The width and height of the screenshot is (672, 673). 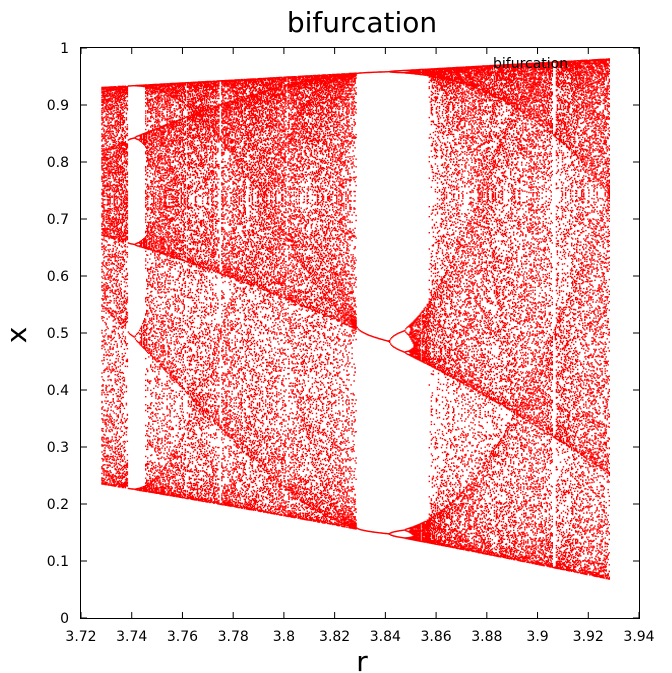 I want to click on x-tick-label: 3.82, so click(x=334, y=637).